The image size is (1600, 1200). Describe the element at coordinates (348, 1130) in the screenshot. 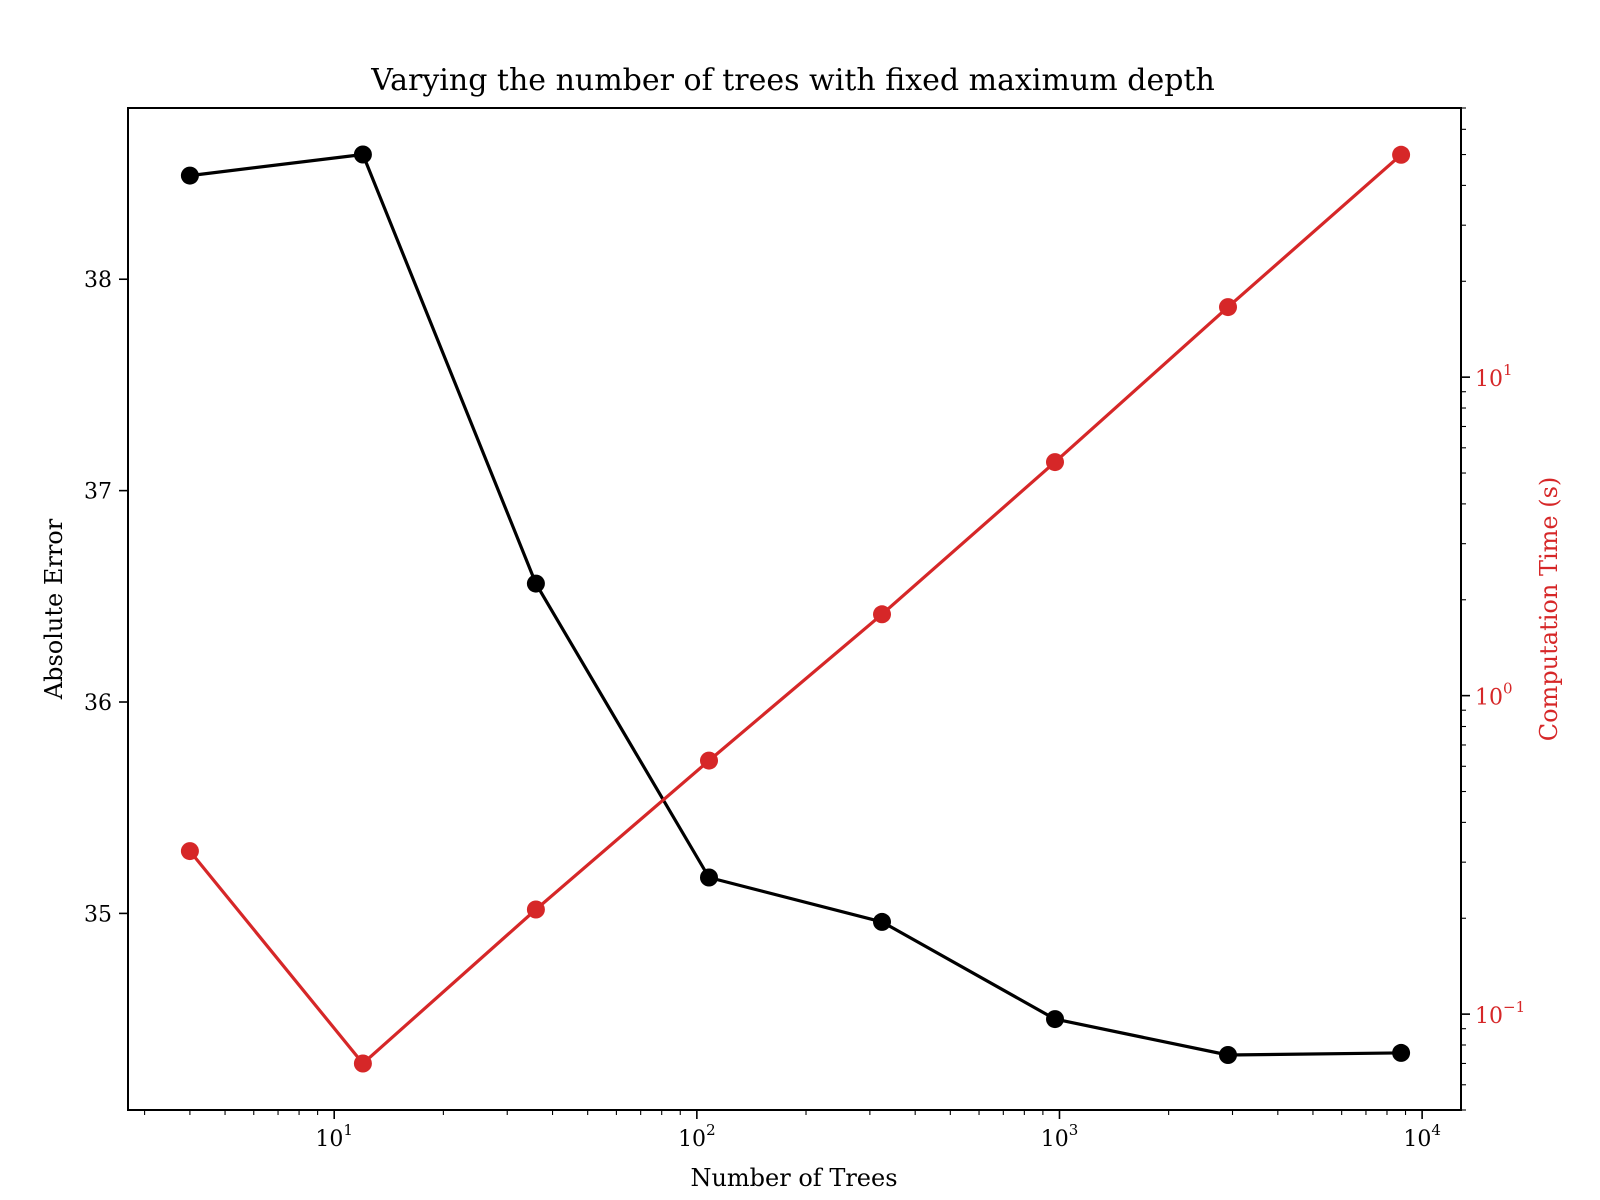

I see `x-tick-label-0-exponent: 1` at that location.